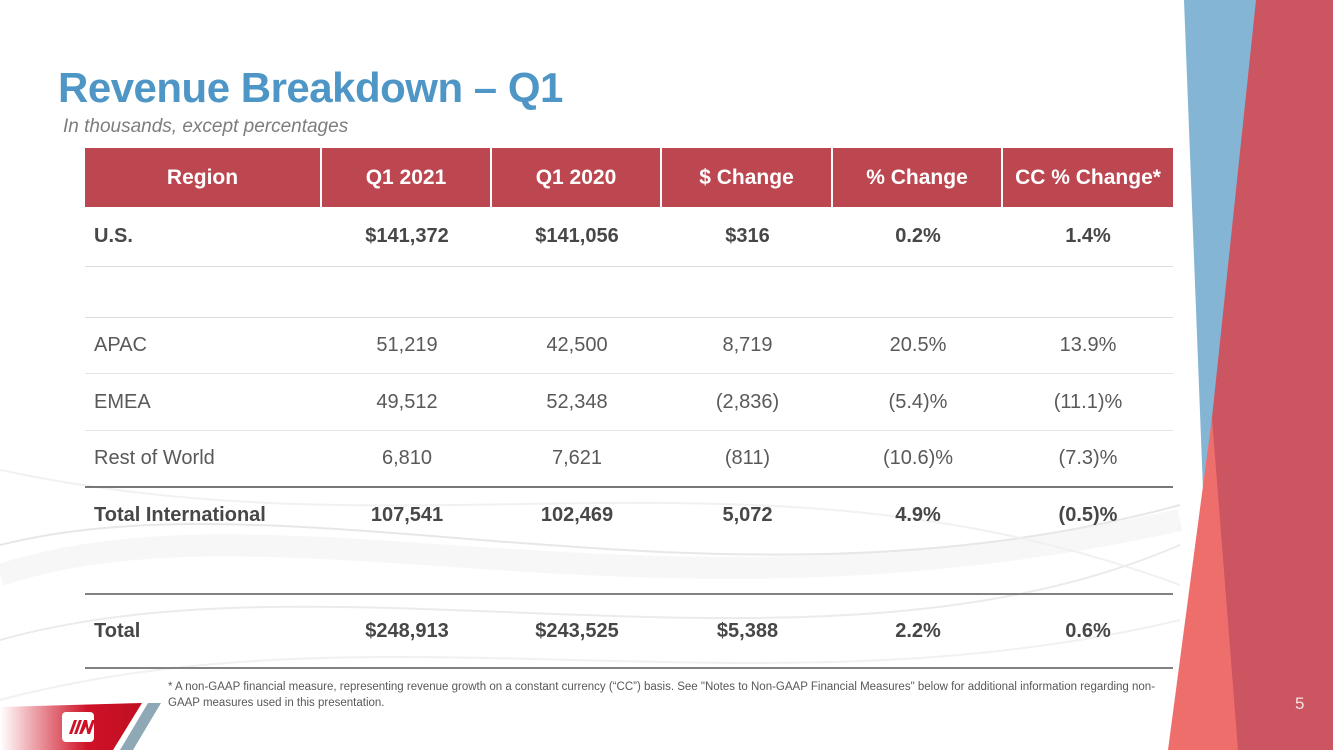 The width and height of the screenshot is (1333, 750). I want to click on cell-cc-pct-change: (7.3)%, so click(1088, 458).